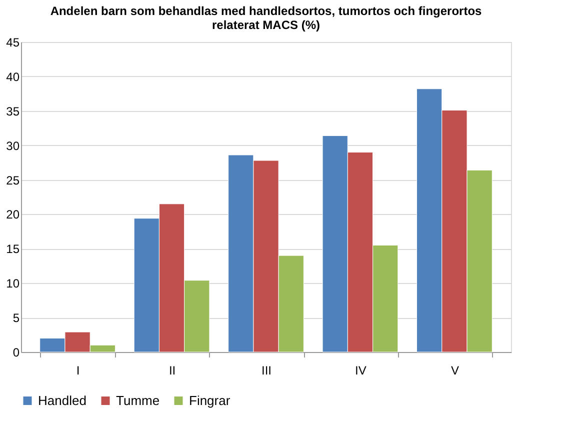 The width and height of the screenshot is (567, 429). I want to click on legend-label: Fingrar, so click(210, 400).